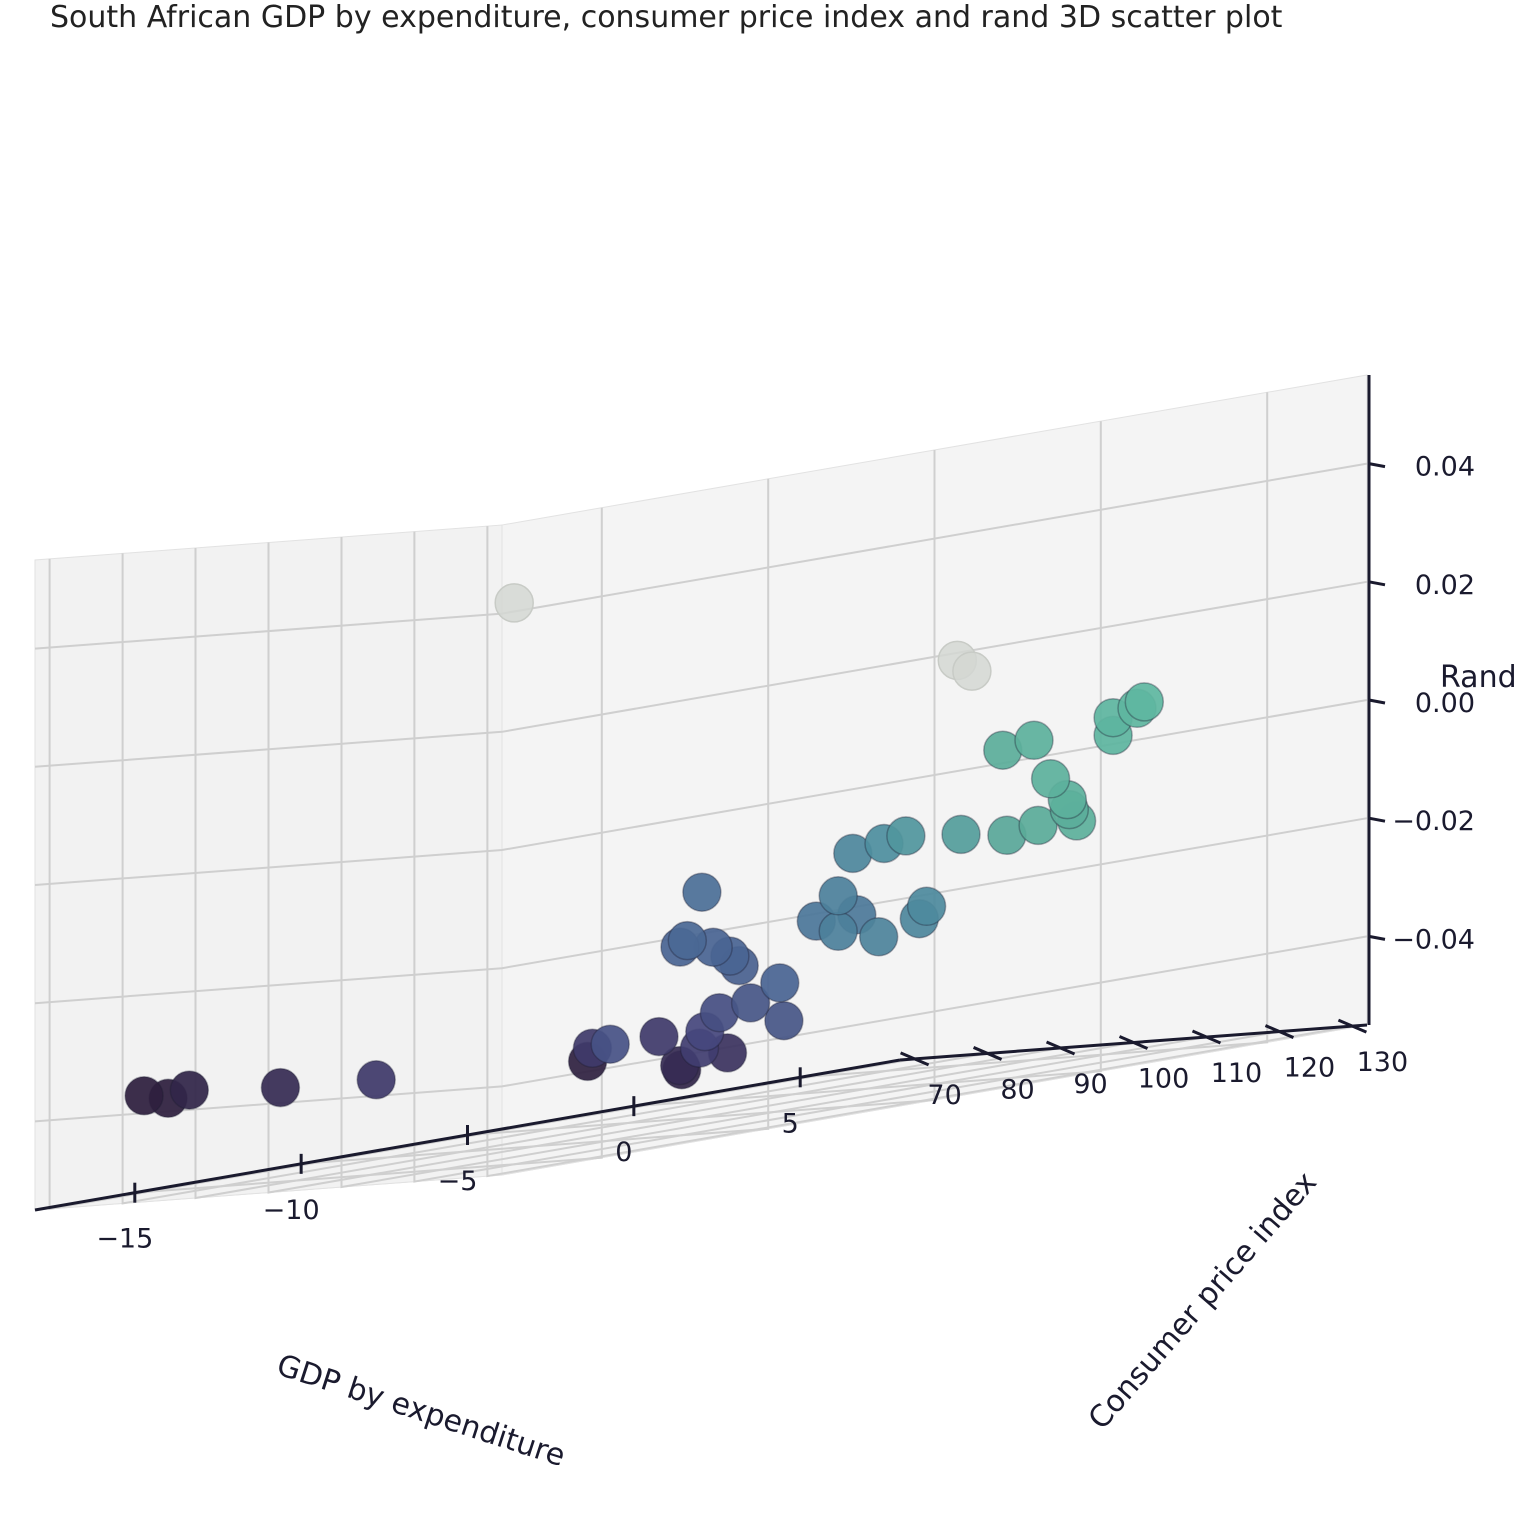 The width and height of the screenshot is (1522, 1517). Describe the element at coordinates (1478, 677) in the screenshot. I see `z-axis-label: Rand` at that location.